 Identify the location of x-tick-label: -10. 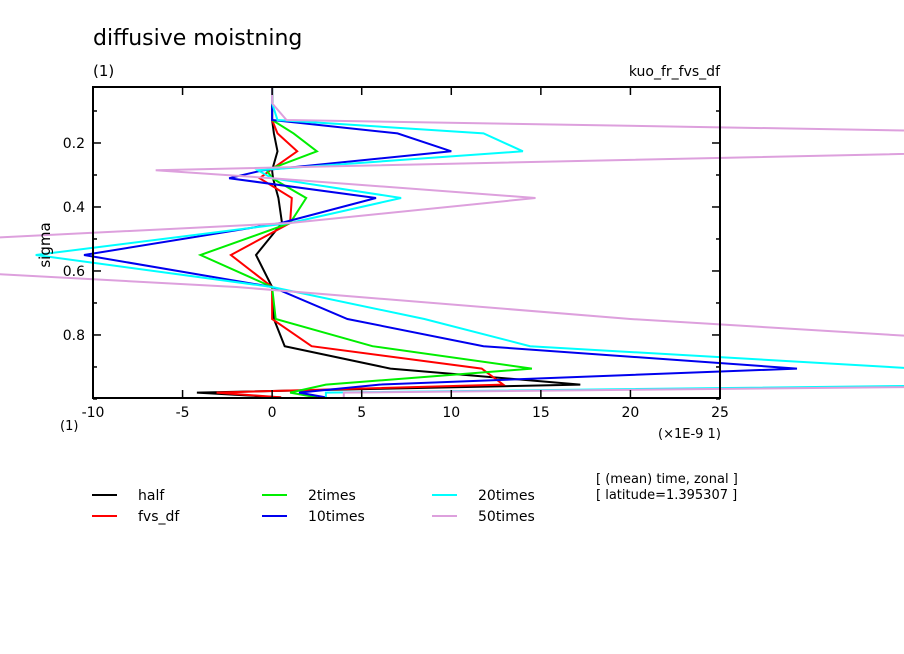
(93, 413).